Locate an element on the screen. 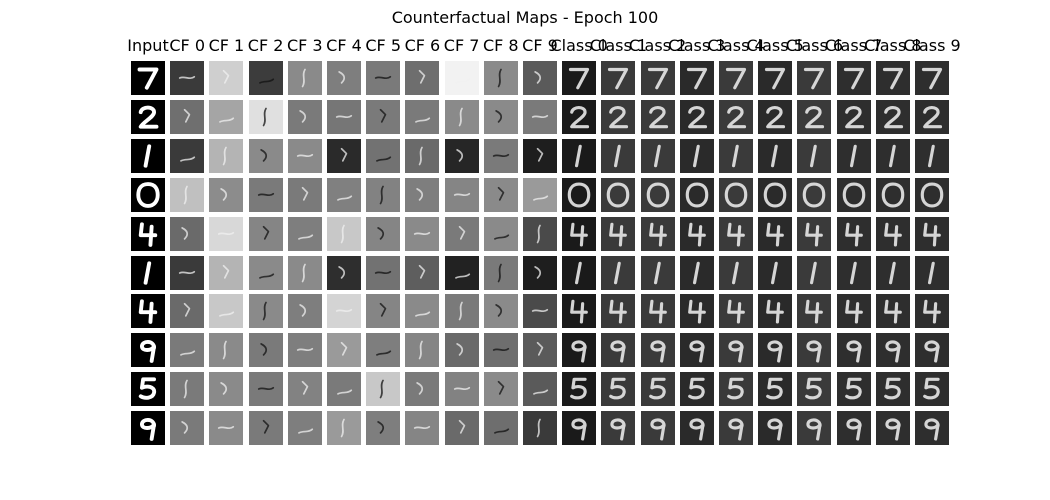 The width and height of the screenshot is (1050, 500). column-label: Class 6 is located at coordinates (814, 45).